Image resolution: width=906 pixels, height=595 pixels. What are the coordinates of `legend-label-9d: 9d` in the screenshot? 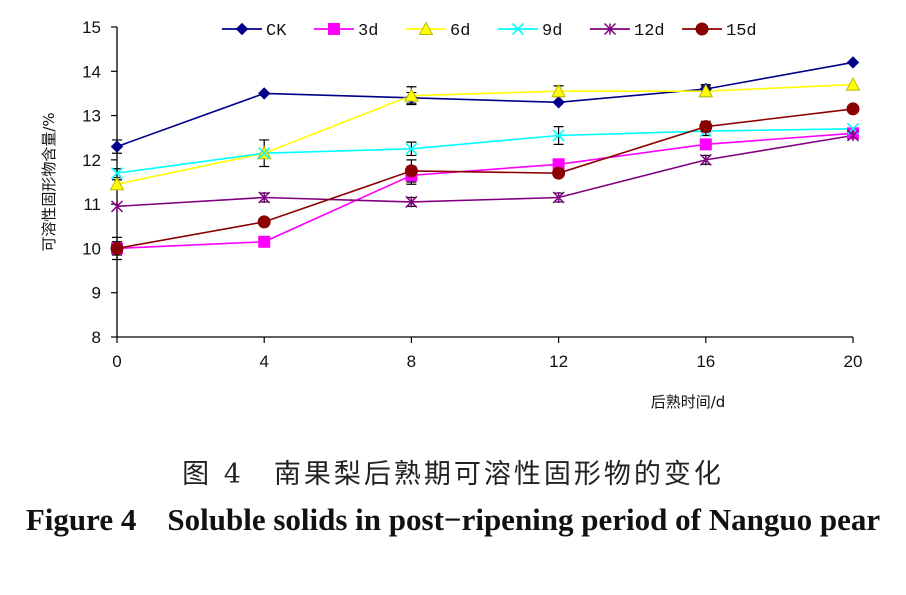 It's located at (552, 31).